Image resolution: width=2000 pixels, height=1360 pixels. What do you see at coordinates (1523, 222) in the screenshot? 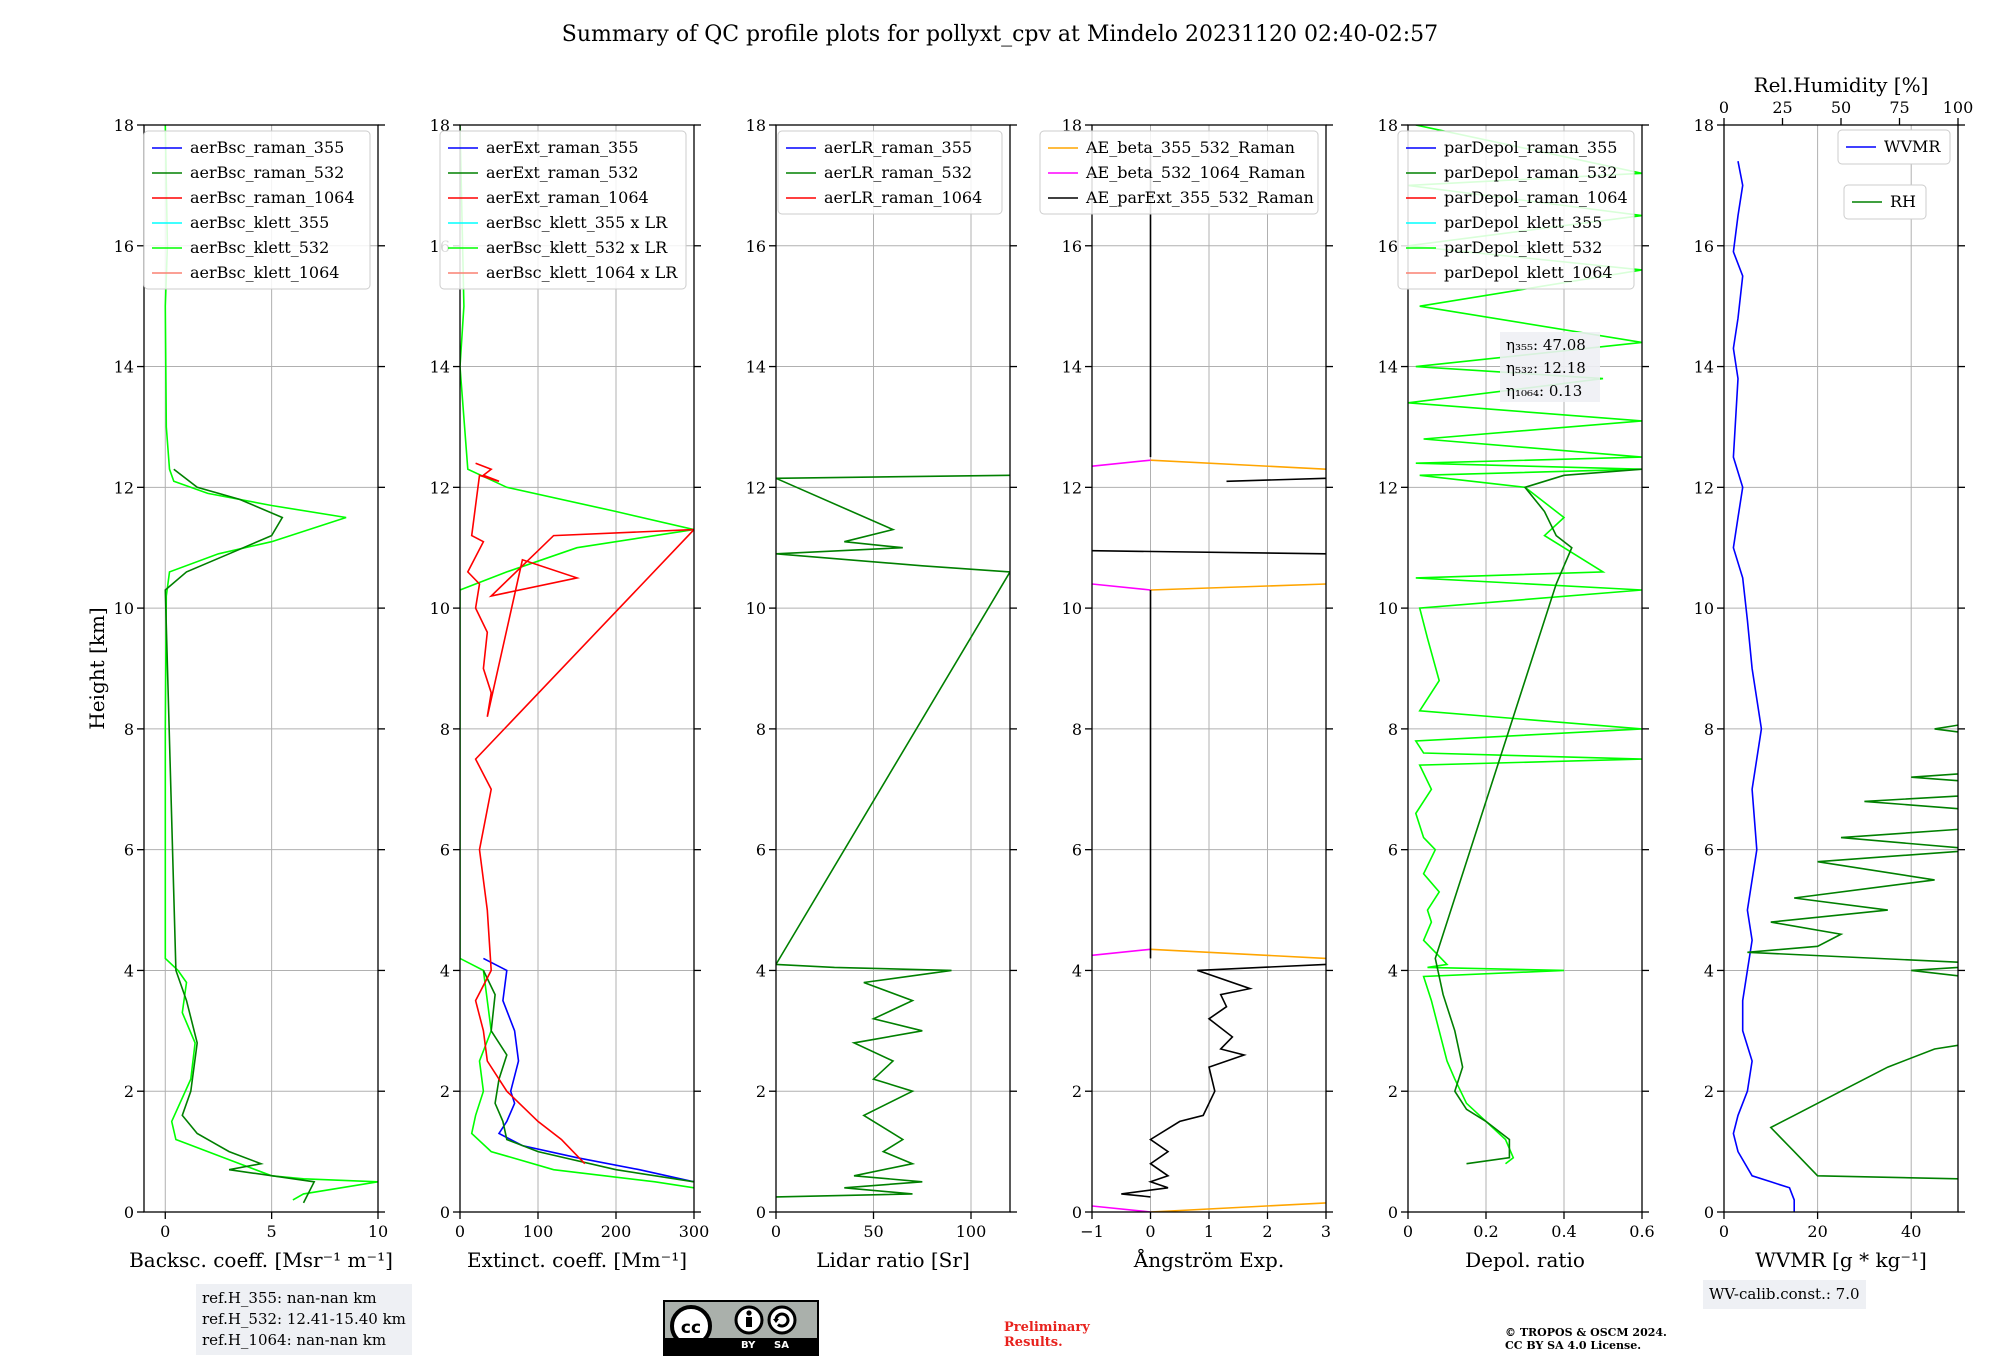
I see `legend-entry: parDepol_klett_355` at bounding box center [1523, 222].